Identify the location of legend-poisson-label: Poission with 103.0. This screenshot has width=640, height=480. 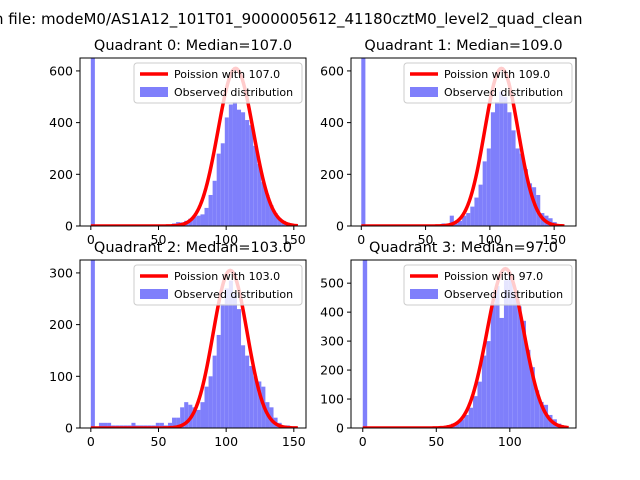
(227, 276).